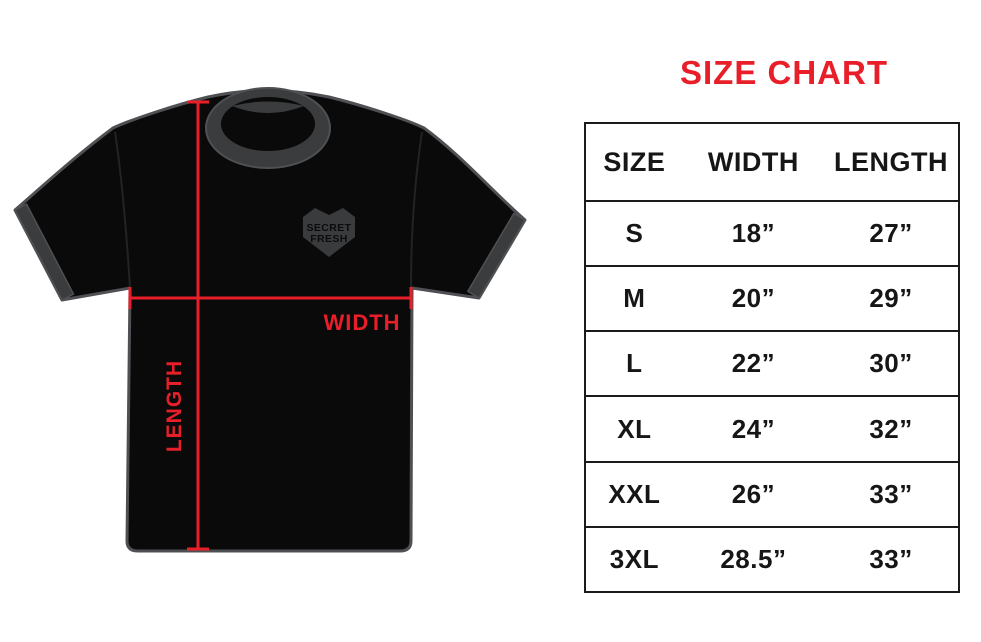  I want to click on table-row-s: S 18” 27”, so click(772, 232).